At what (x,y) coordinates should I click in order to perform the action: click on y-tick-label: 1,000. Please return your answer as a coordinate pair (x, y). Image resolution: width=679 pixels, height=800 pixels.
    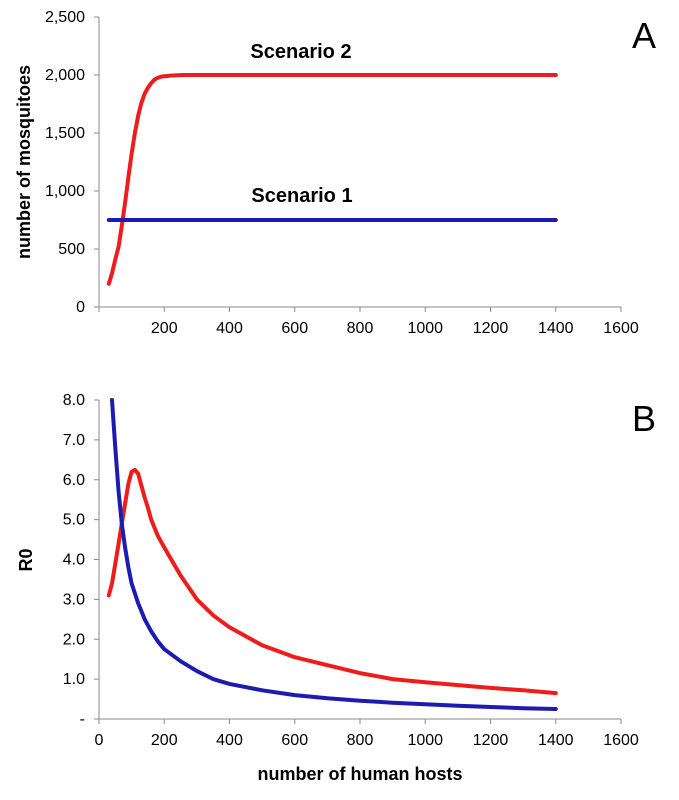
    Looking at the image, I should click on (65, 191).